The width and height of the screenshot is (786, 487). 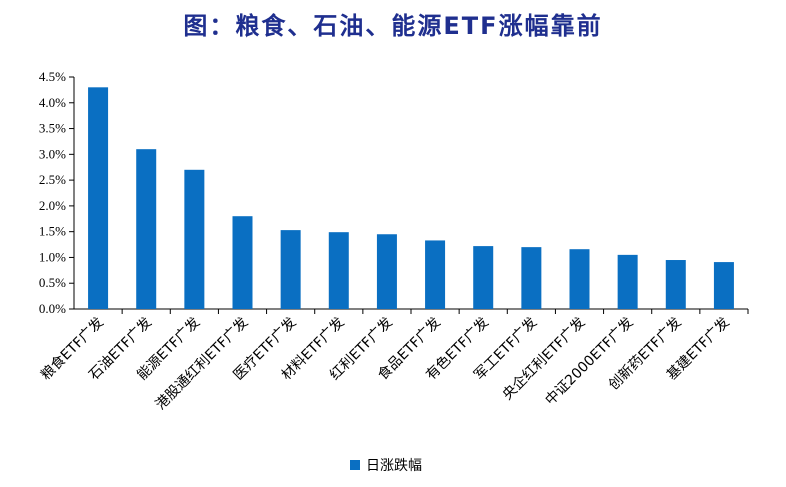 I want to click on x-tick-label: 中证2000ETF广发, so click(x=589, y=362).